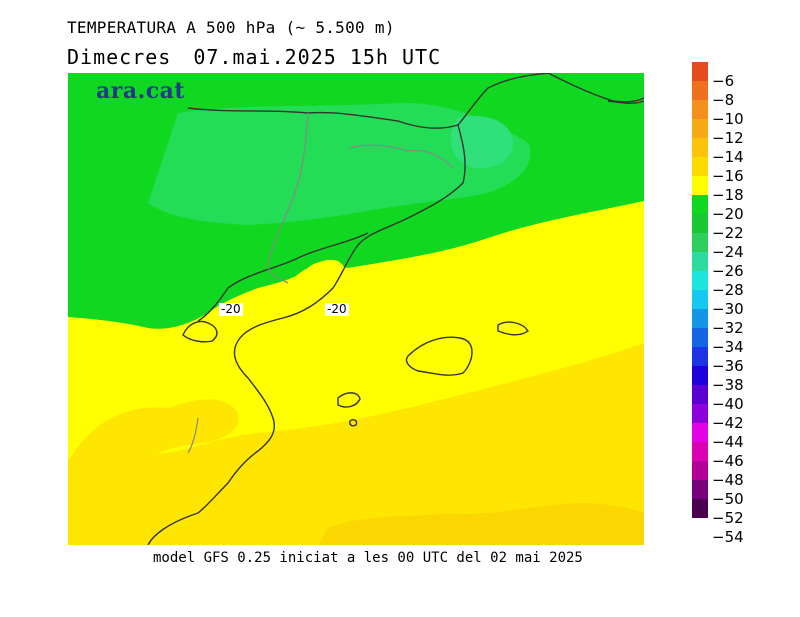  Describe the element at coordinates (723, 81) in the screenshot. I see `legend-label: −6` at that location.